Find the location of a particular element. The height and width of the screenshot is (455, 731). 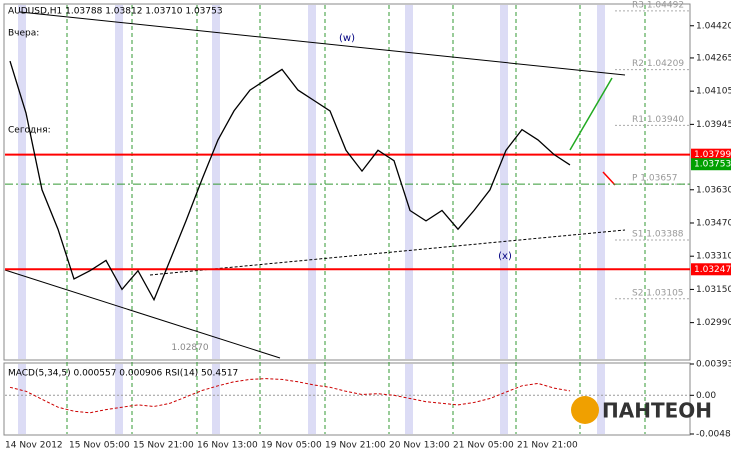

price-tag is located at coordinates (711, 164).